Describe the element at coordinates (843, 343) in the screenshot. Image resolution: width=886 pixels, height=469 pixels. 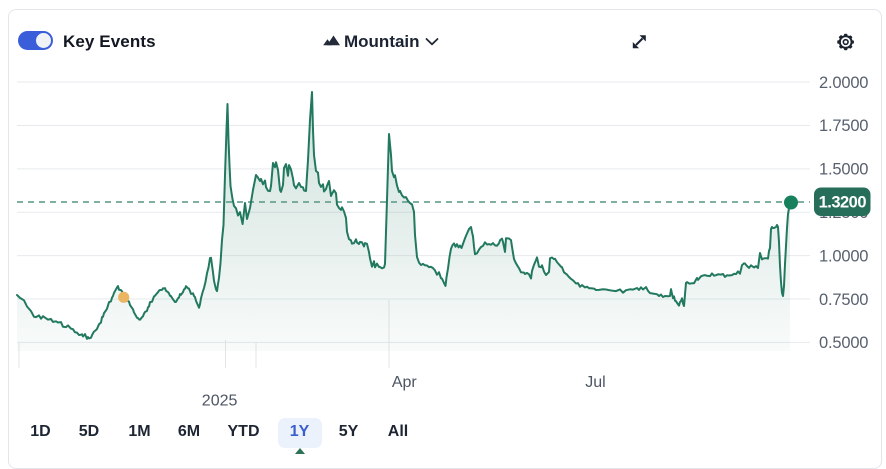
I see `svg-text: 0.5000` at that location.